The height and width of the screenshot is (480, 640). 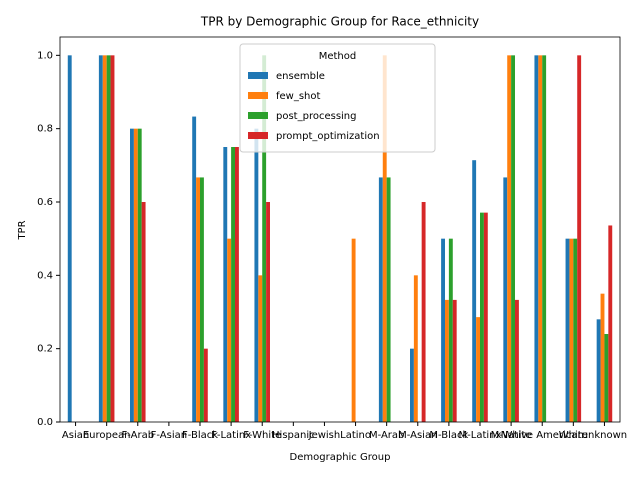 What do you see at coordinates (45, 129) in the screenshot?
I see `y-tick-label: 0.8` at bounding box center [45, 129].